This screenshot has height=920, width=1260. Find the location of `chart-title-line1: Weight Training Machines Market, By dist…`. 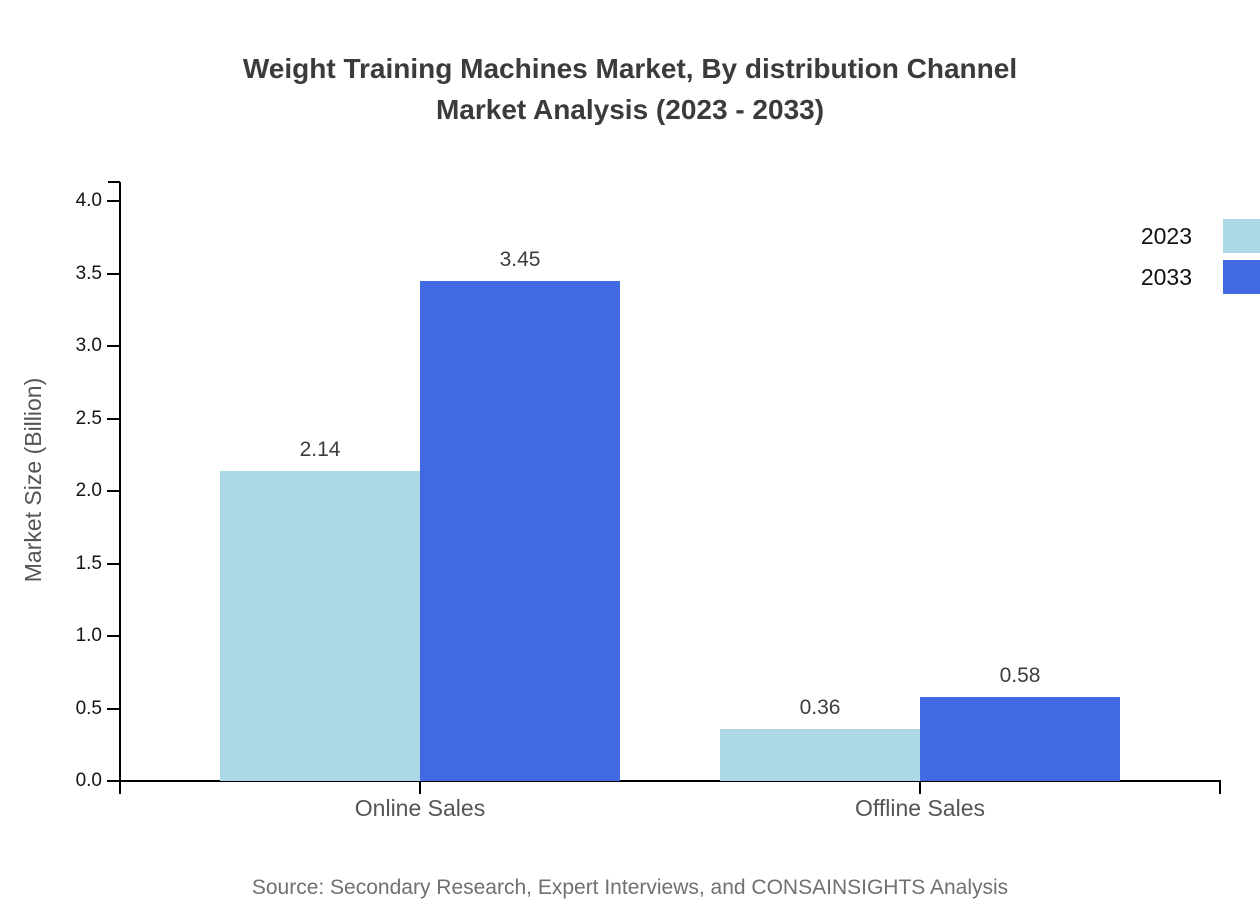

chart-title-line1: Weight Training Machines Market, By dist… is located at coordinates (630, 68).